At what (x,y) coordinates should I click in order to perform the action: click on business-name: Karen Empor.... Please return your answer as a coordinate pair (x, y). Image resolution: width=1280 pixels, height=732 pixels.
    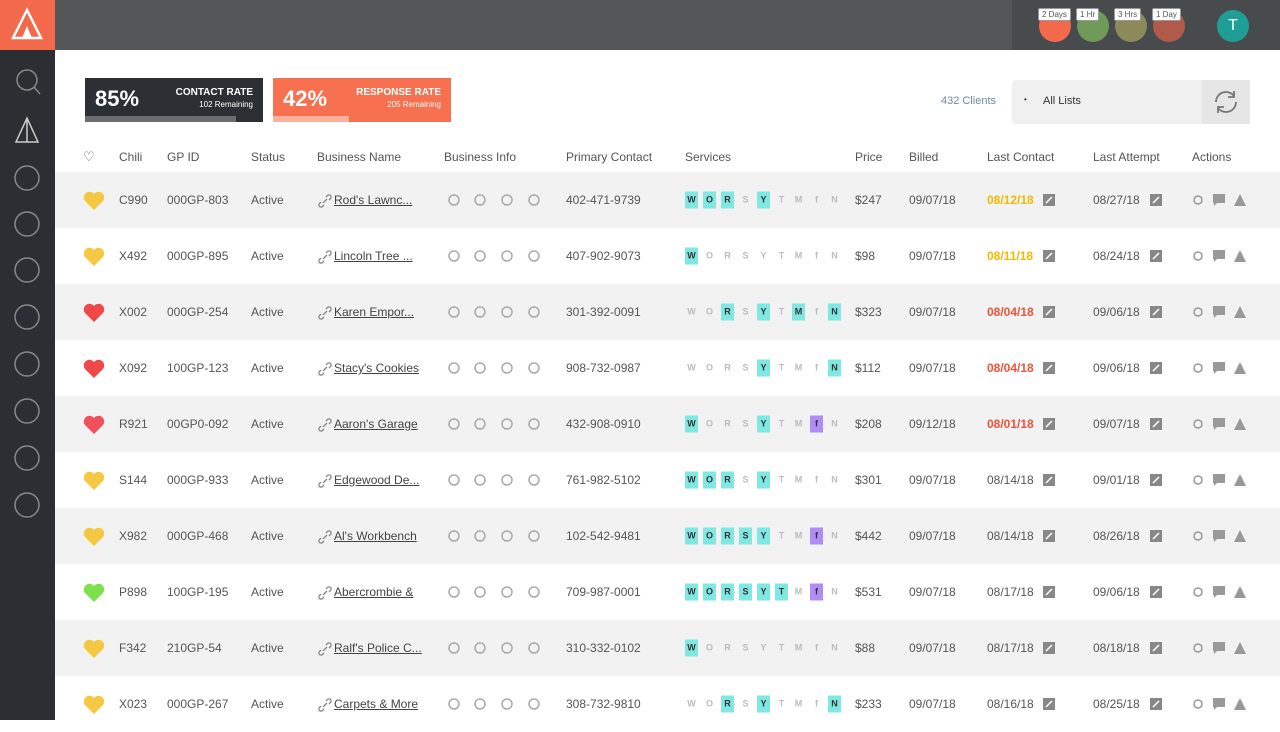
    Looking at the image, I should click on (374, 312).